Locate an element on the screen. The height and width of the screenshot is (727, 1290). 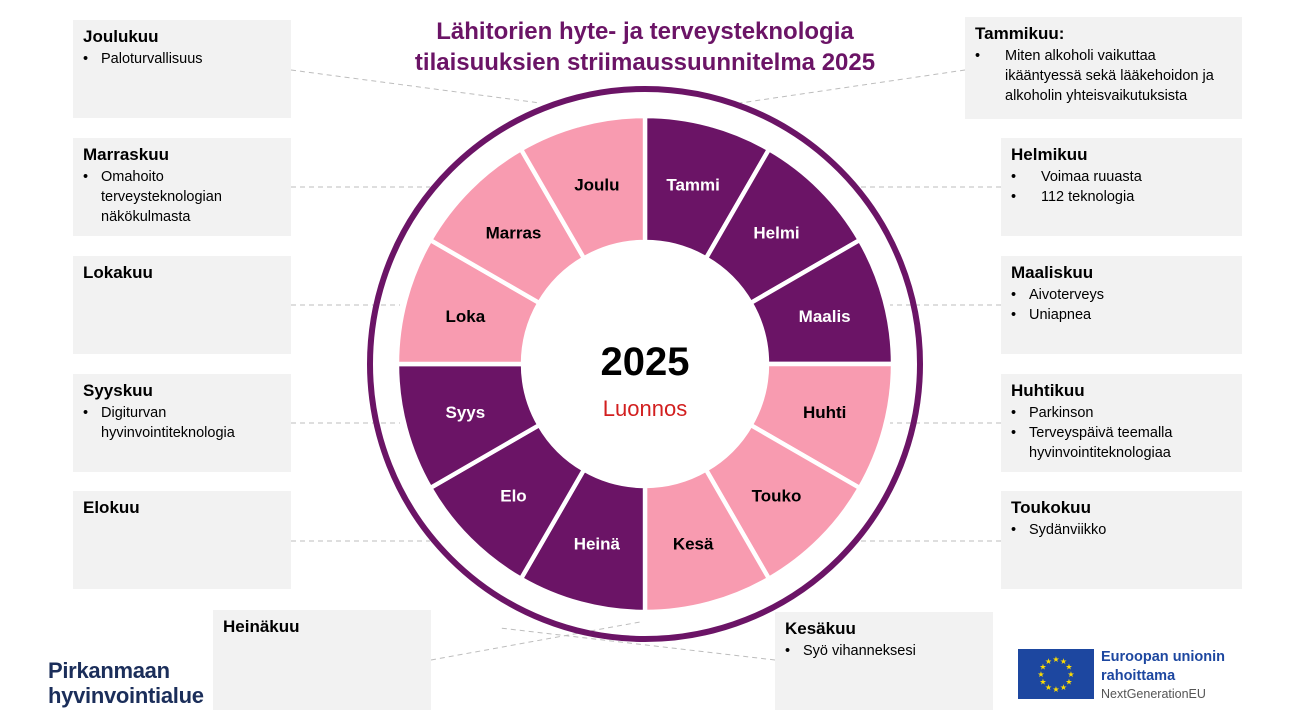
wheel-label: Heinä is located at coordinates (597, 544).